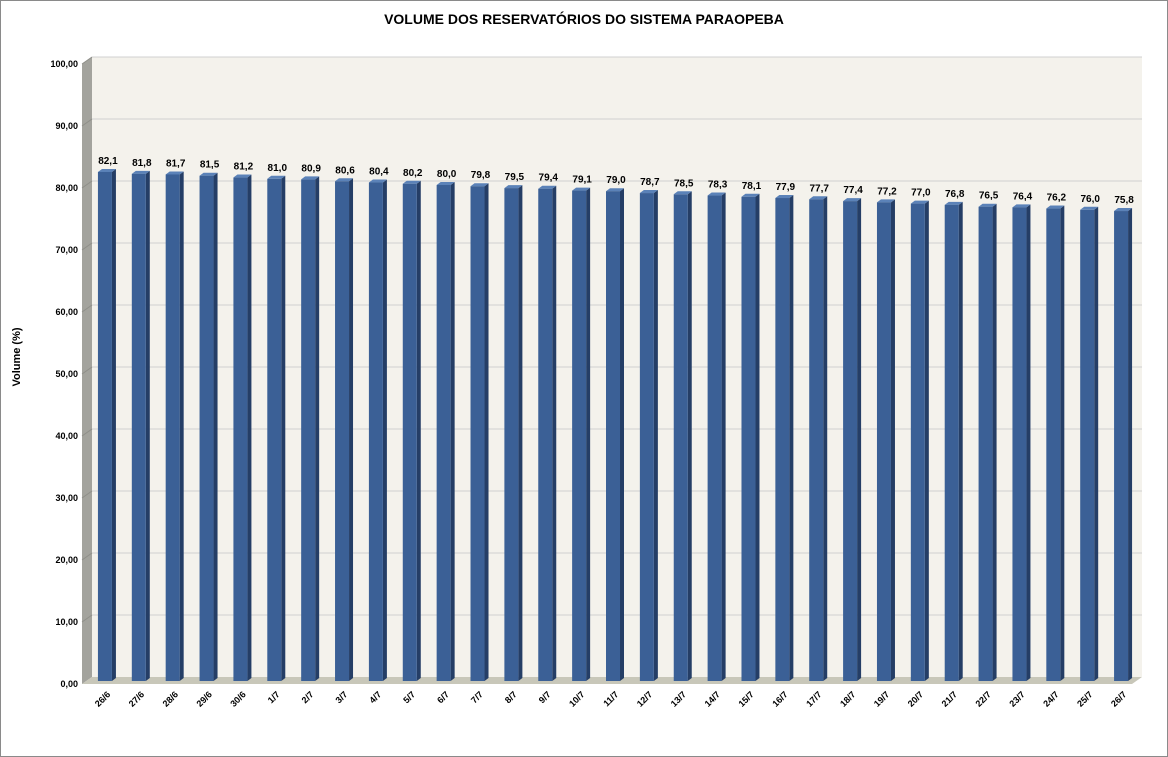  Describe the element at coordinates (1124, 200) in the screenshot. I see `data-label: 75,8` at that location.